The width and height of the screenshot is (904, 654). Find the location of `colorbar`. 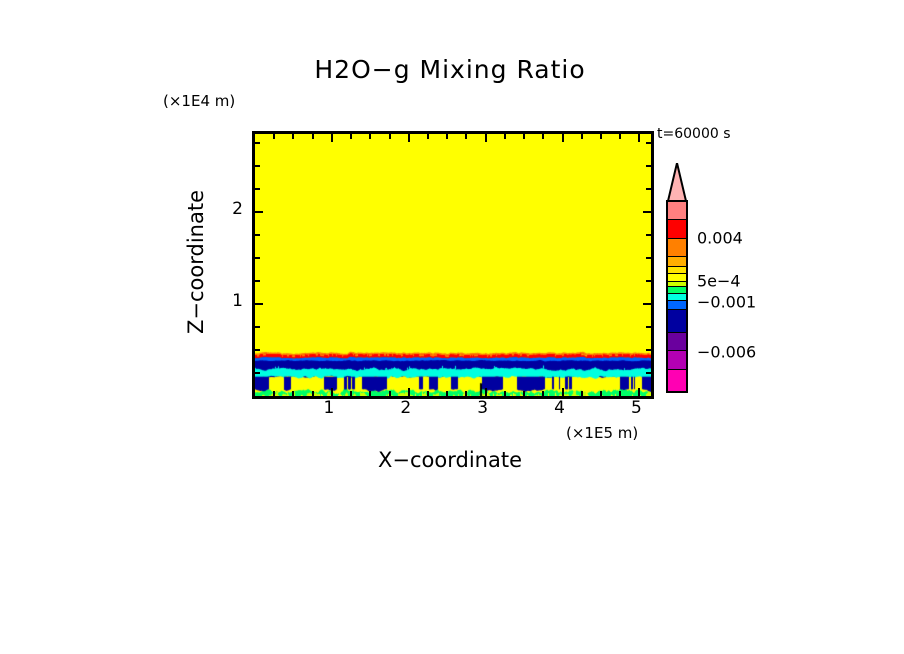

colorbar is located at coordinates (677, 278).